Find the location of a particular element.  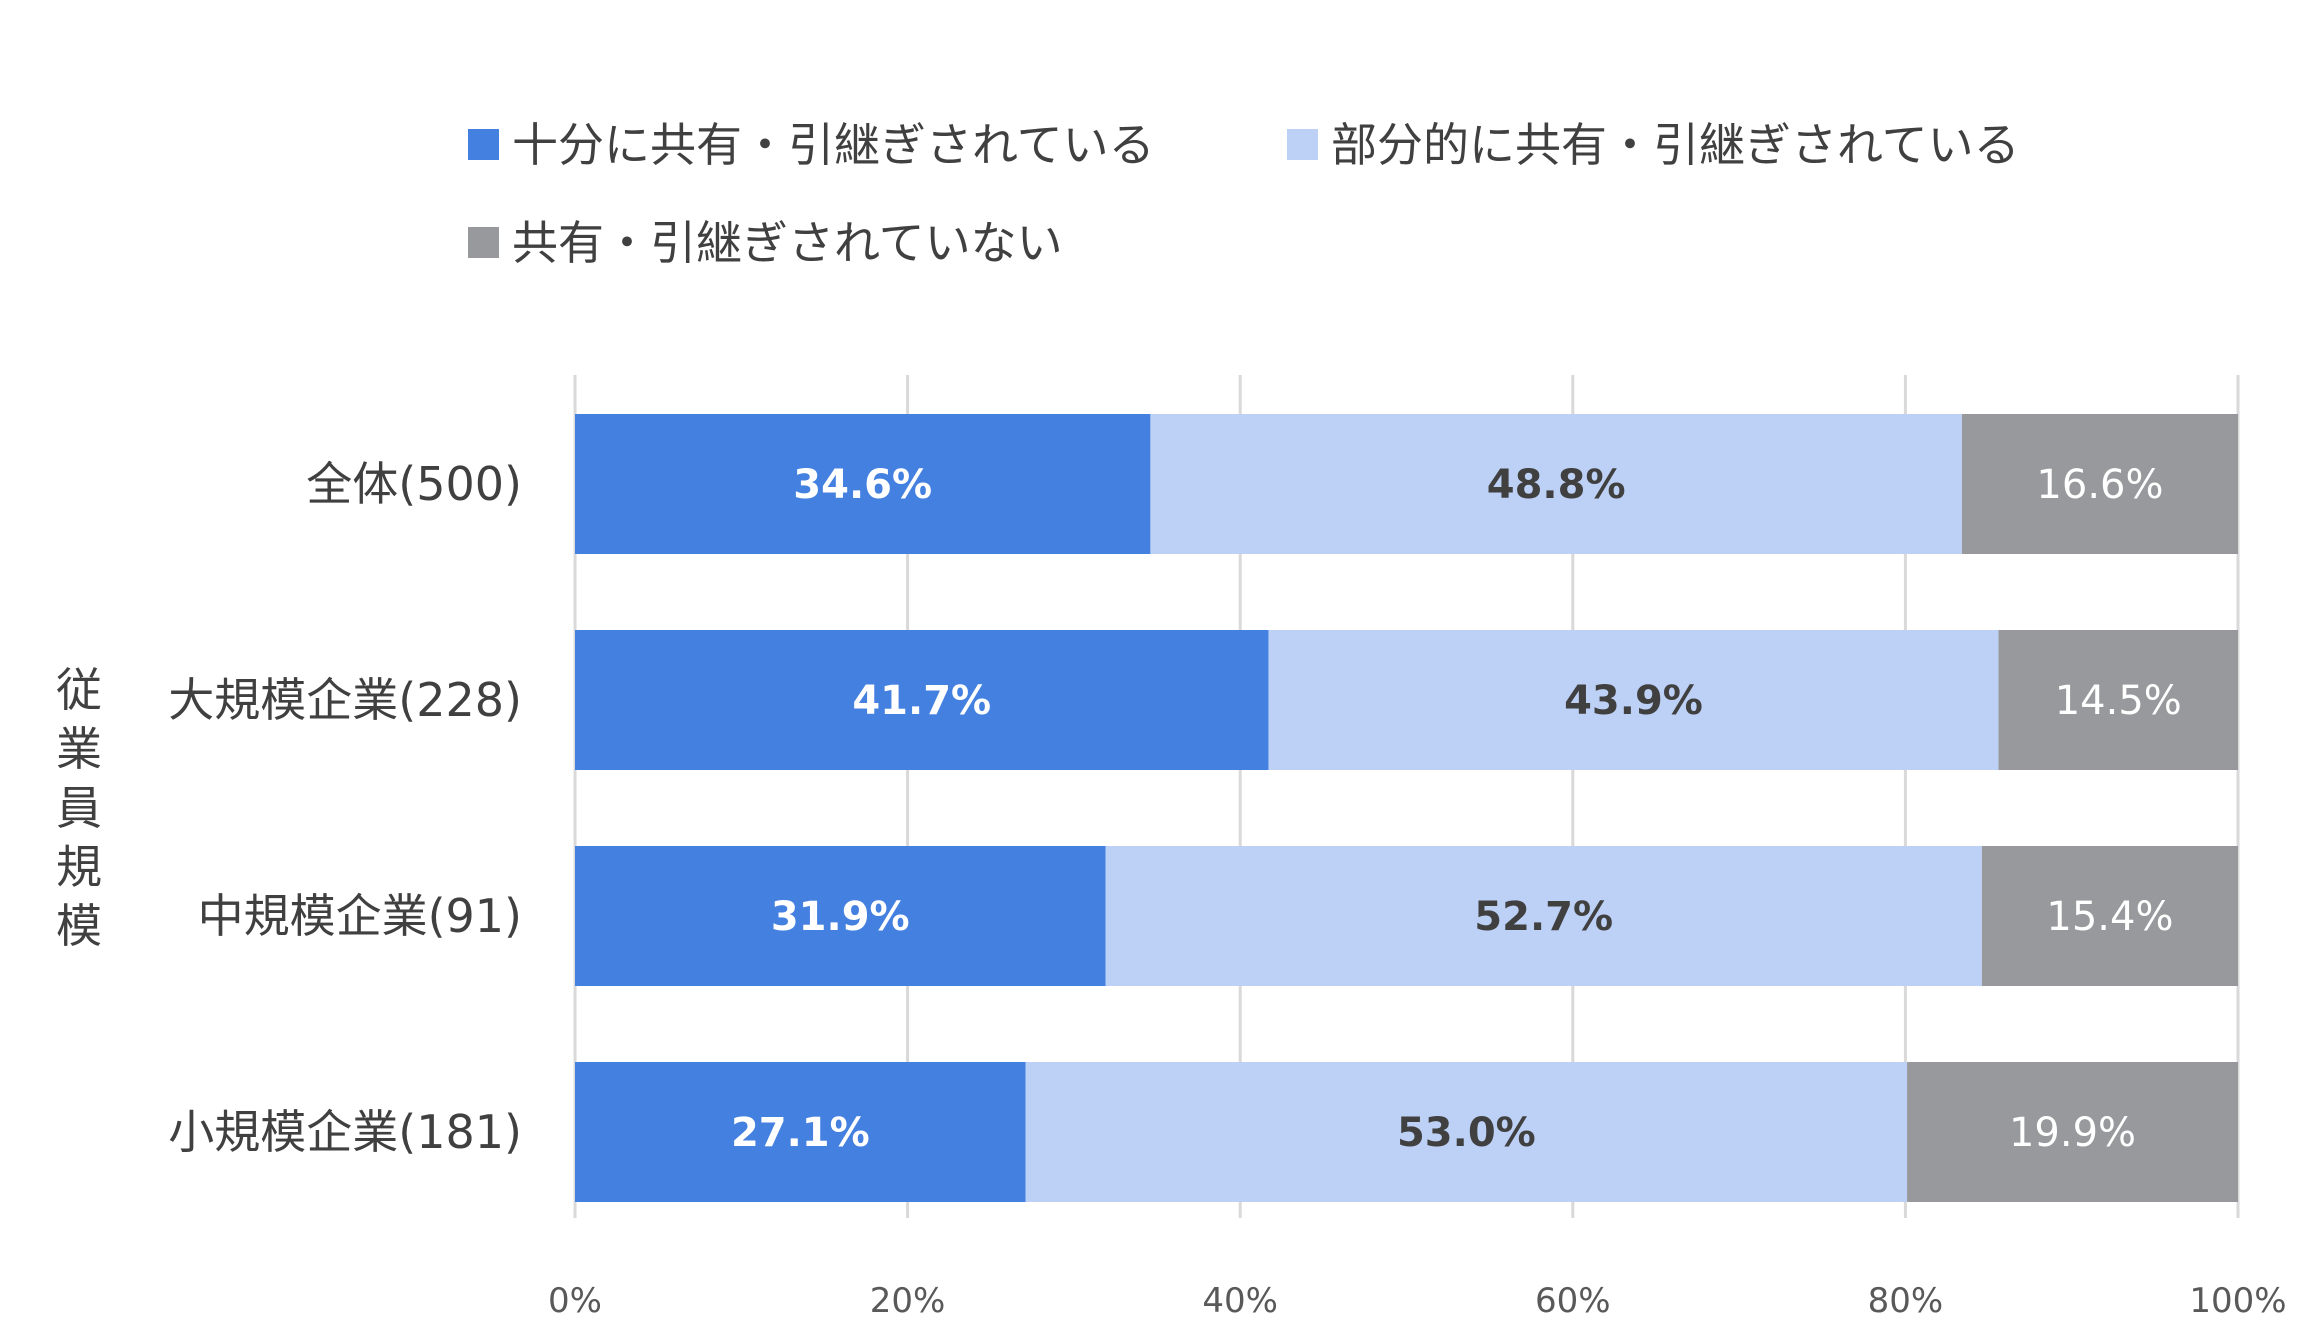

bar-data-label: 52.7% is located at coordinates (1543, 917).